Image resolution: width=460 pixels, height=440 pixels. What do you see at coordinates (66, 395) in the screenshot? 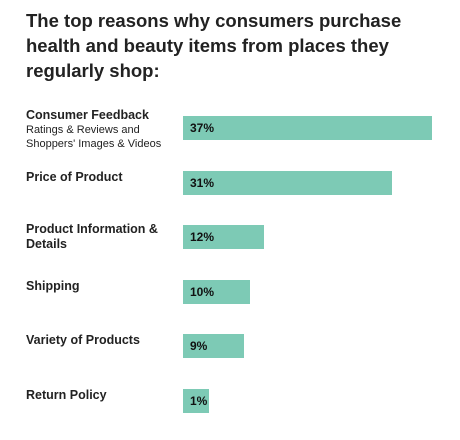
I see `category-label: Return Policy` at bounding box center [66, 395].